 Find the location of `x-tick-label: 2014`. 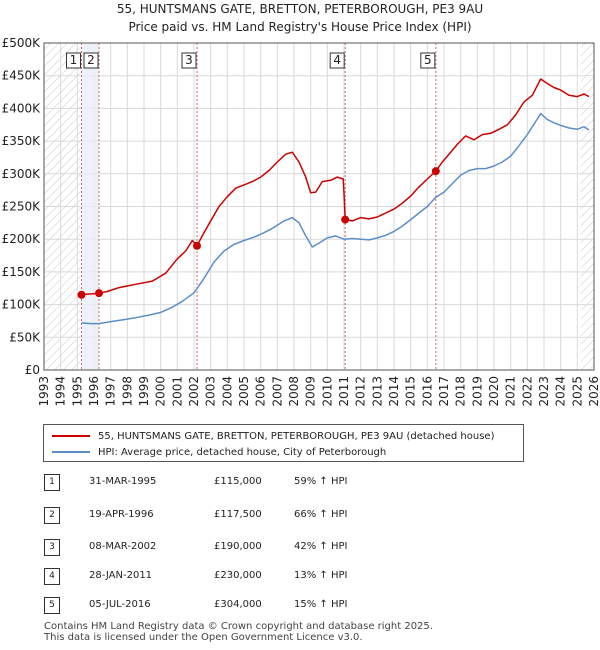

x-tick-label: 2014 is located at coordinates (394, 391).